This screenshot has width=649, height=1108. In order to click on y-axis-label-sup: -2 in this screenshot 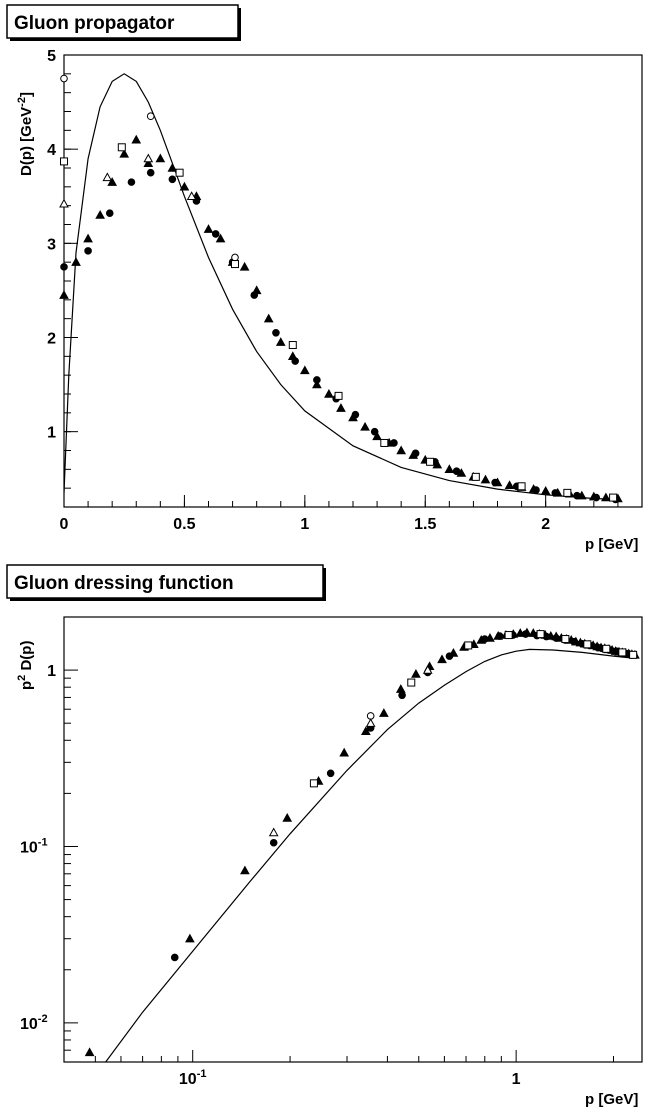, I will do `click(22, 102)`.